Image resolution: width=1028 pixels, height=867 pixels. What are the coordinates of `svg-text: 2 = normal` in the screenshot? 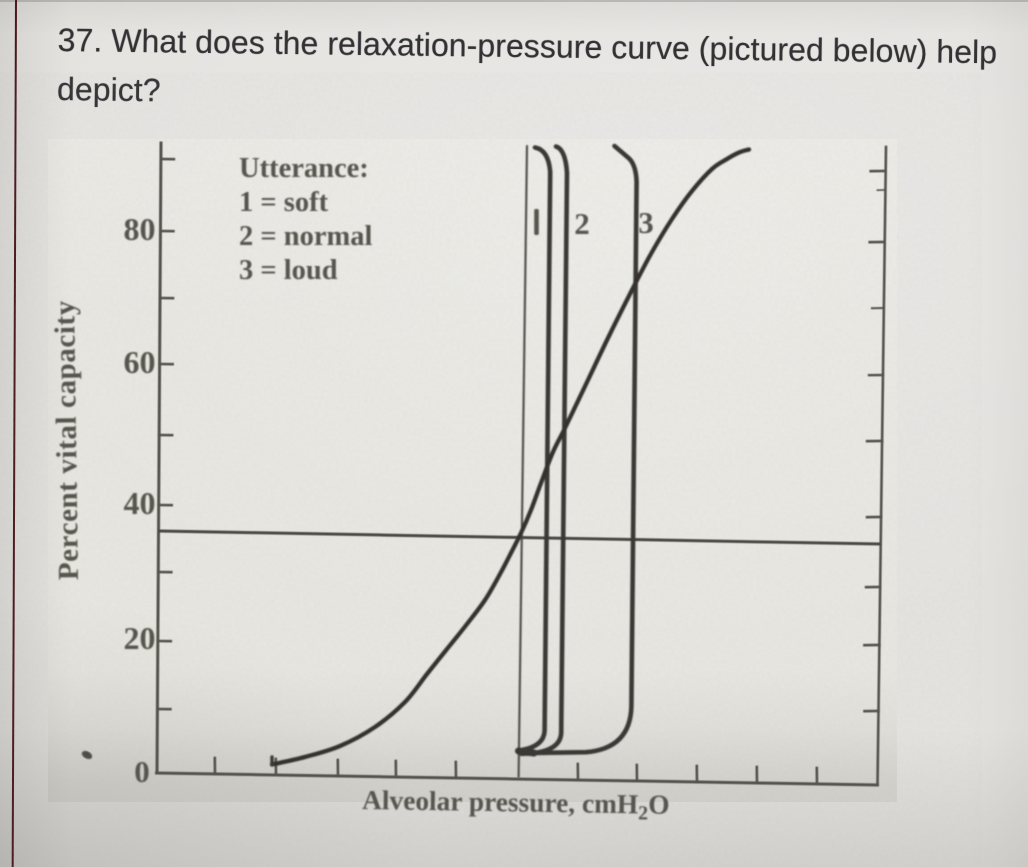 It's located at (305, 236).